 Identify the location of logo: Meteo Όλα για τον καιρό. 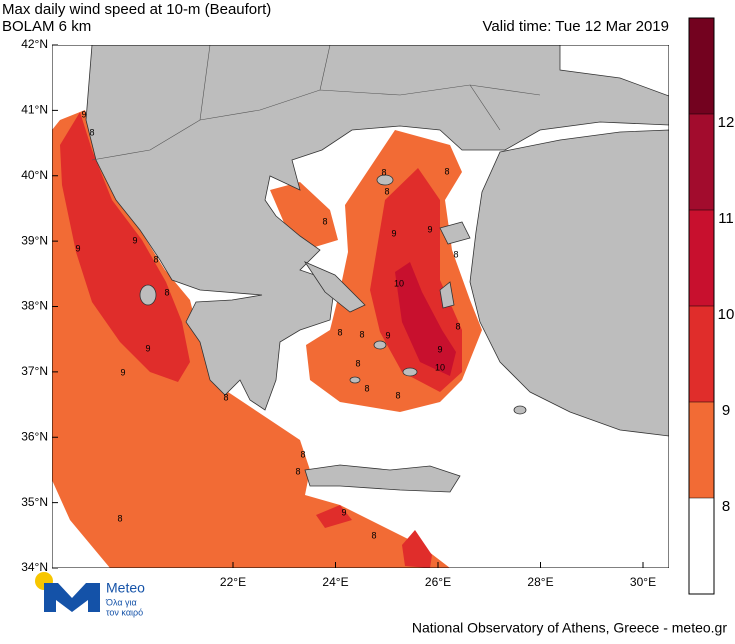
(90, 594).